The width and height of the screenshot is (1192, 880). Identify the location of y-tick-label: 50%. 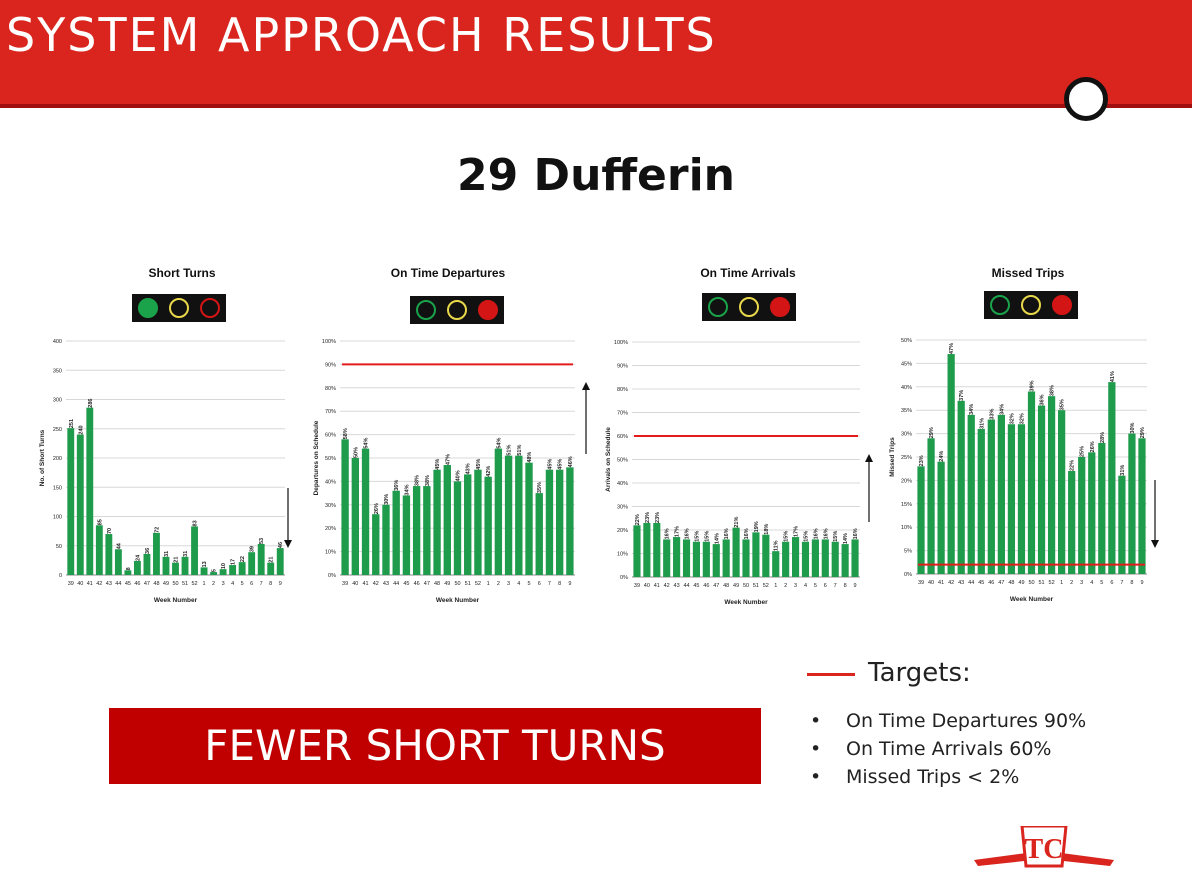
(906, 341).